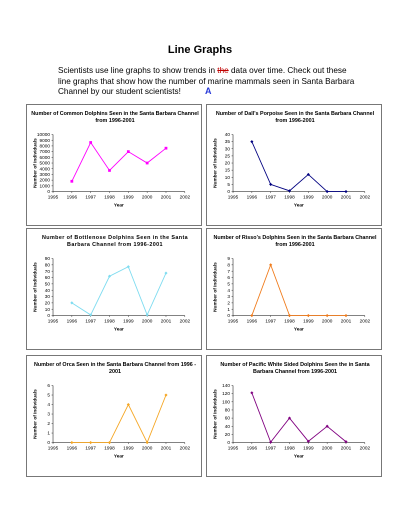 The image size is (400, 518). Describe the element at coordinates (228, 142) in the screenshot. I see `y-tick-label: 35` at that location.